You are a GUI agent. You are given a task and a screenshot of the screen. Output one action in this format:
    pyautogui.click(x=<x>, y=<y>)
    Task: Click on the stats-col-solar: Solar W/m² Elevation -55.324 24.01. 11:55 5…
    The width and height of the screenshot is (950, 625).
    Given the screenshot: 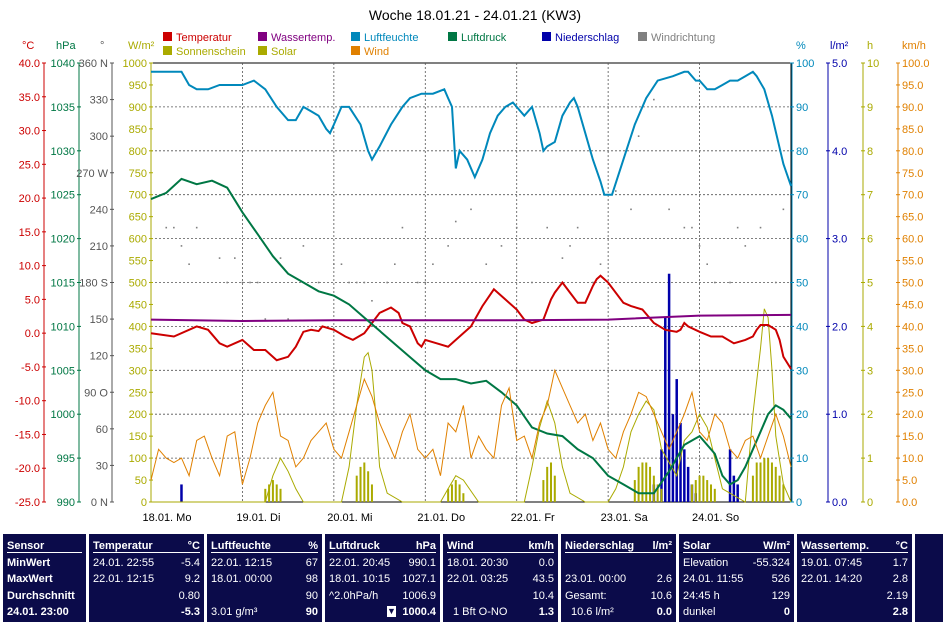 What is the action you would take?
    pyautogui.click(x=736, y=578)
    